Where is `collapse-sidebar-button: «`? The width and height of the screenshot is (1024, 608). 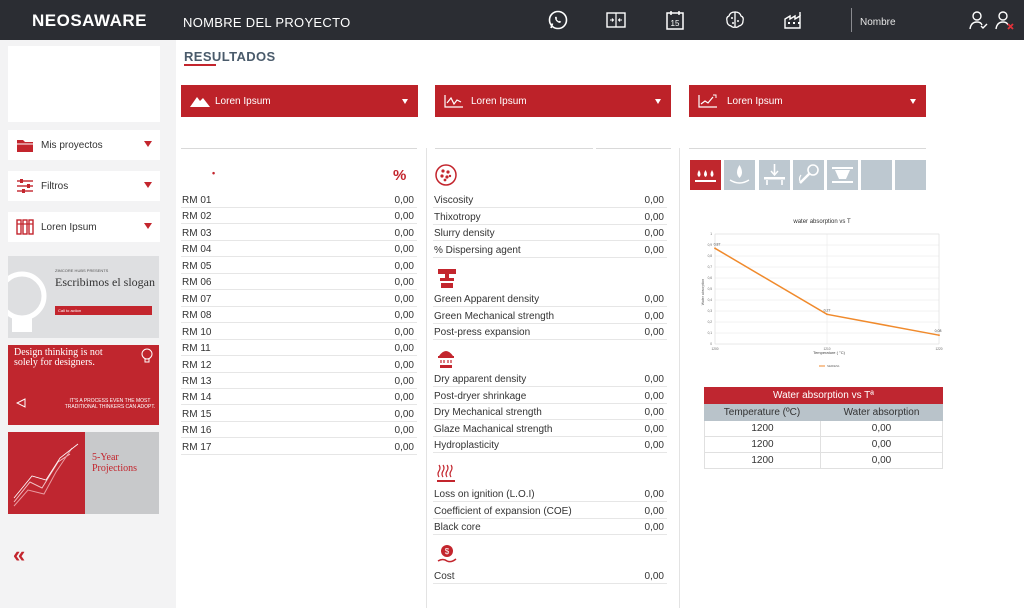
collapse-sidebar-button: « is located at coordinates (19, 554).